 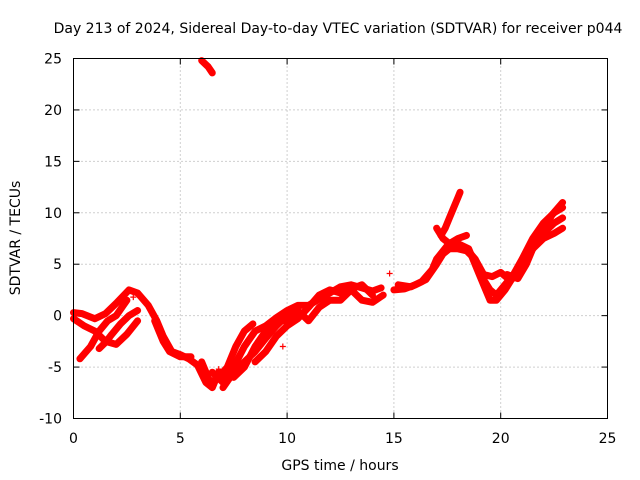 What do you see at coordinates (501, 439) in the screenshot?
I see `x-tick-label: 20` at bounding box center [501, 439].